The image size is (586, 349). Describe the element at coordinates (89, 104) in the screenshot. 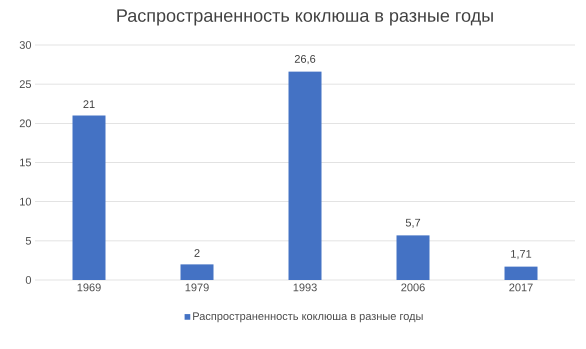

I see `data-label: 21` at that location.